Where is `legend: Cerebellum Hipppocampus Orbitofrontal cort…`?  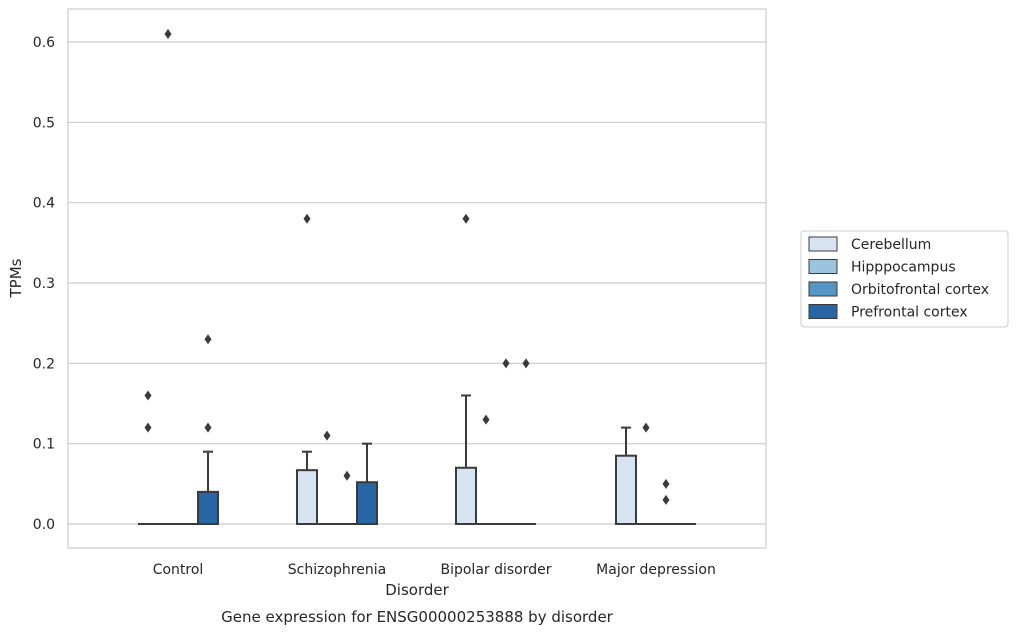 legend: Cerebellum Hipppocampus Orbitofrontal cort… is located at coordinates (904, 279).